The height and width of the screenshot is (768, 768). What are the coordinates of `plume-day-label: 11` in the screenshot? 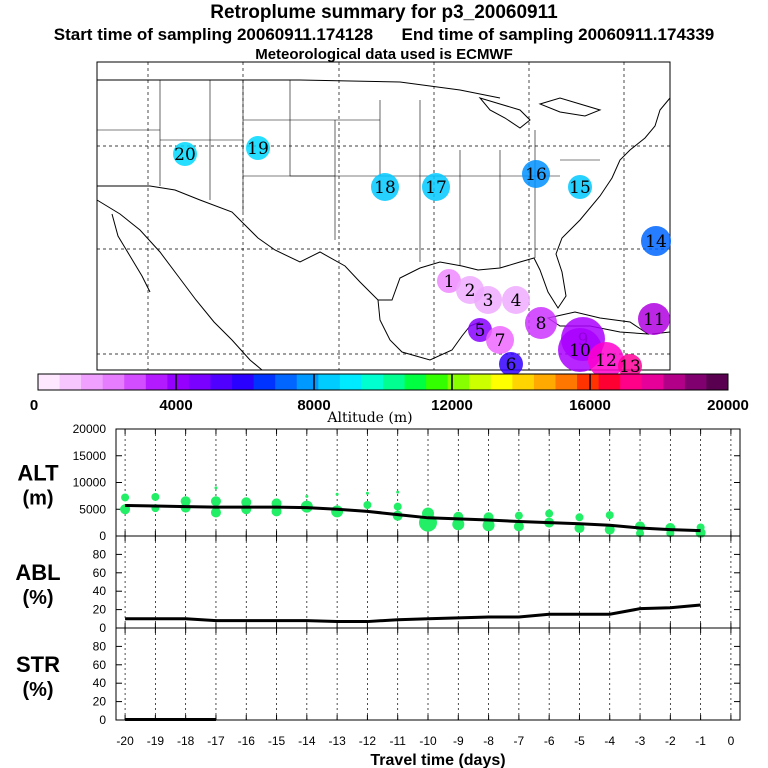 It's located at (654, 320).